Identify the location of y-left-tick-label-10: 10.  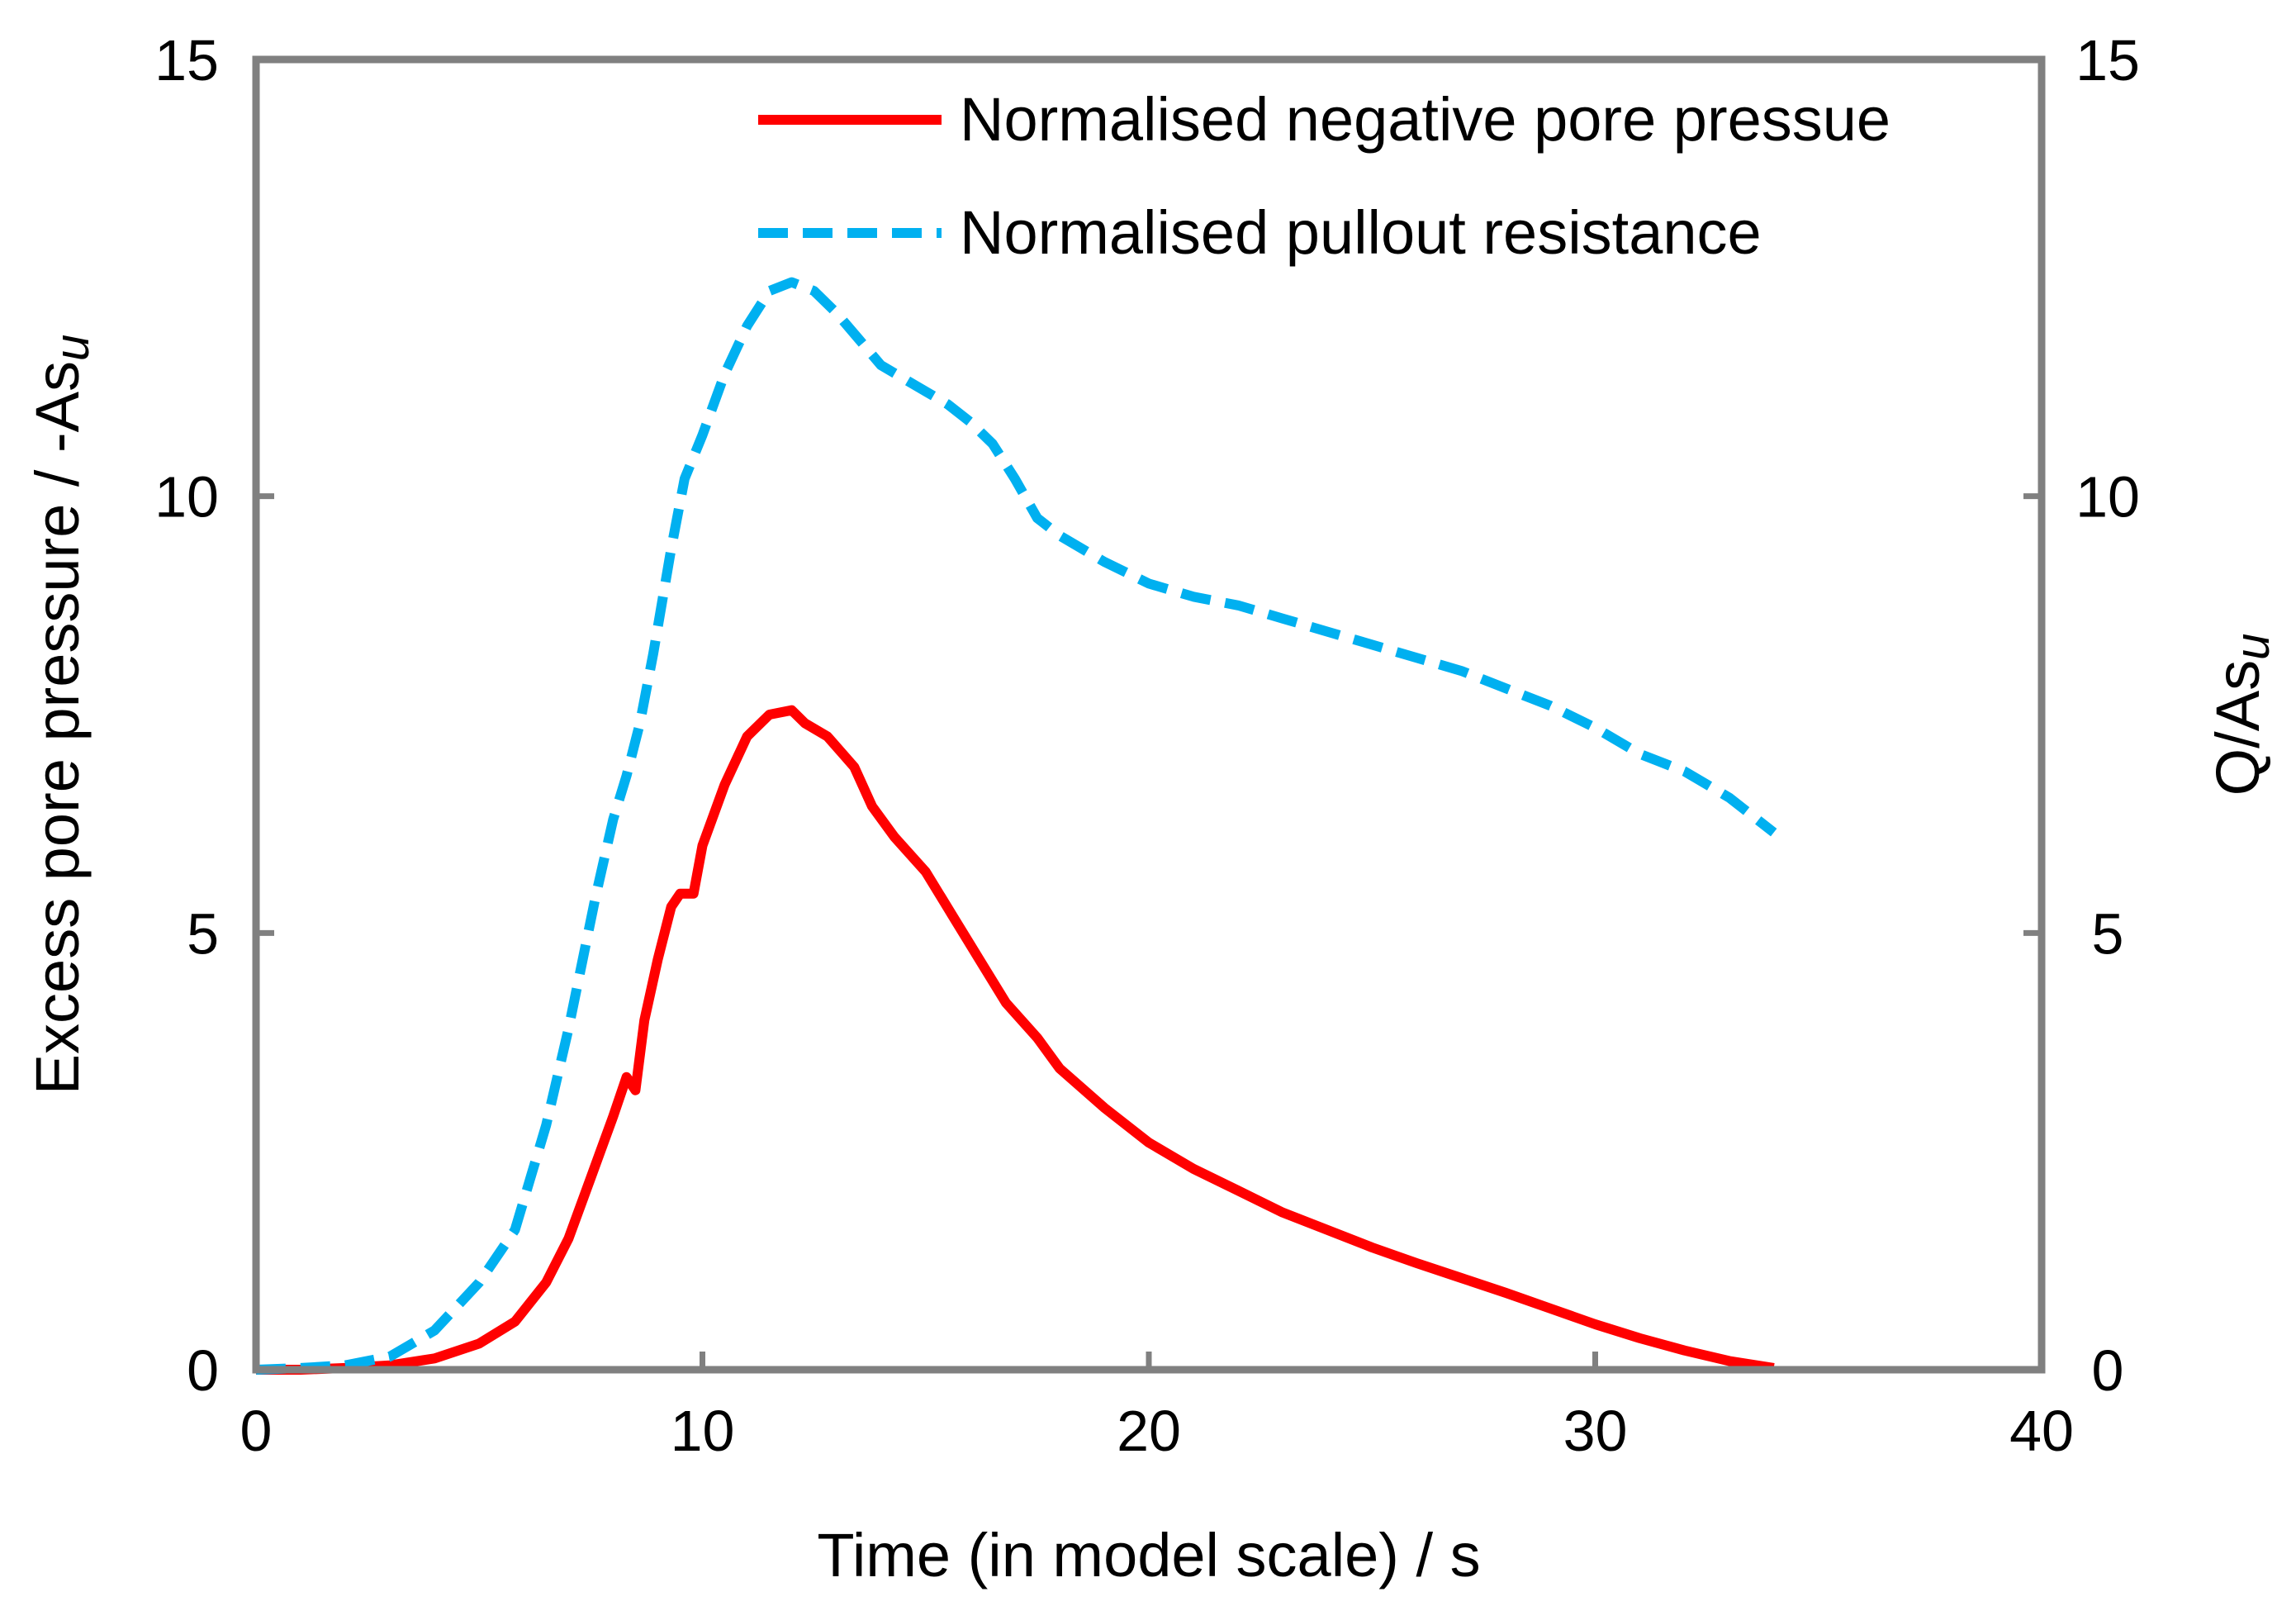
(186, 497).